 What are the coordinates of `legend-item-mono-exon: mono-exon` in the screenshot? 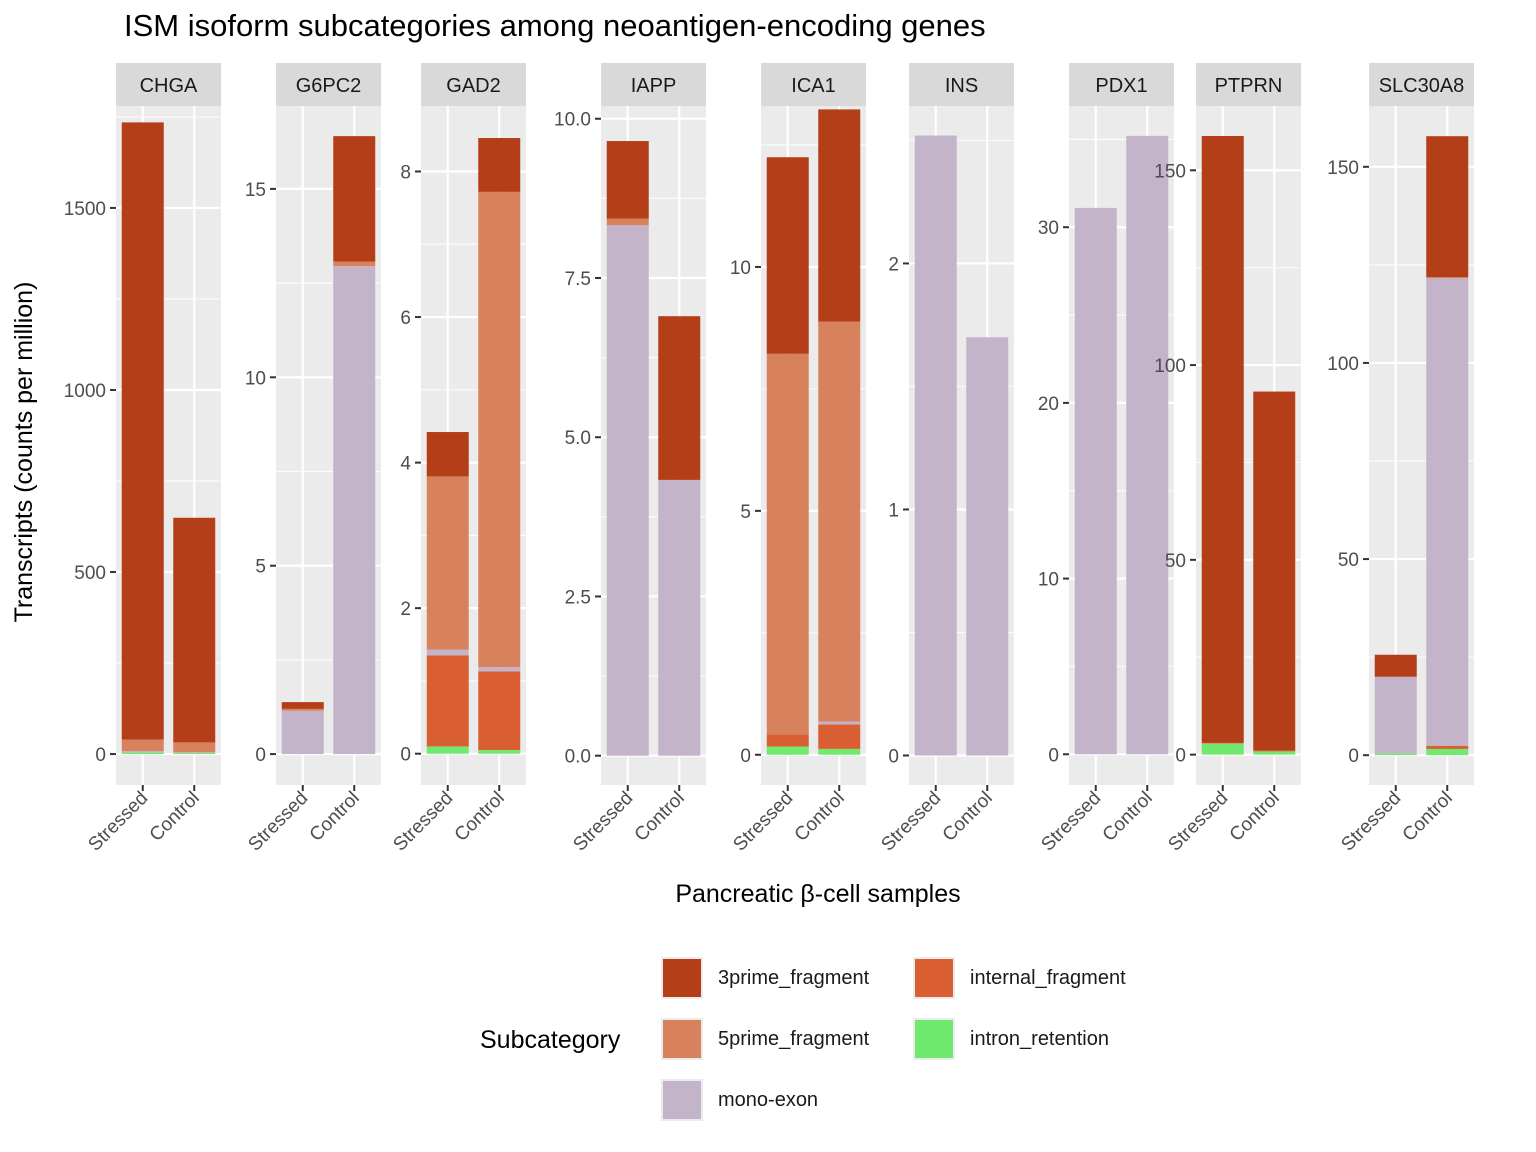 It's located at (739, 1100).